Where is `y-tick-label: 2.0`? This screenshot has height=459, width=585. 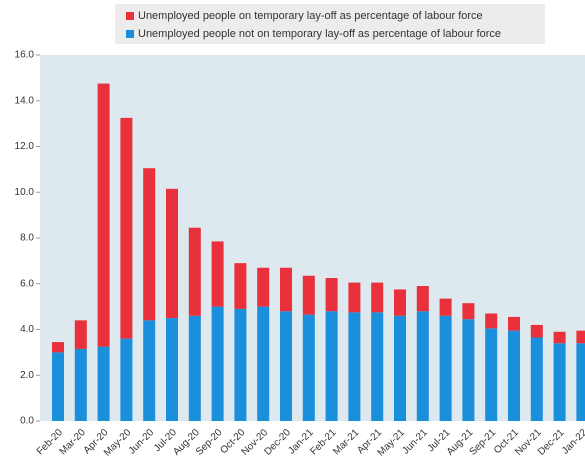 y-tick-label: 2.0 is located at coordinates (27, 375).